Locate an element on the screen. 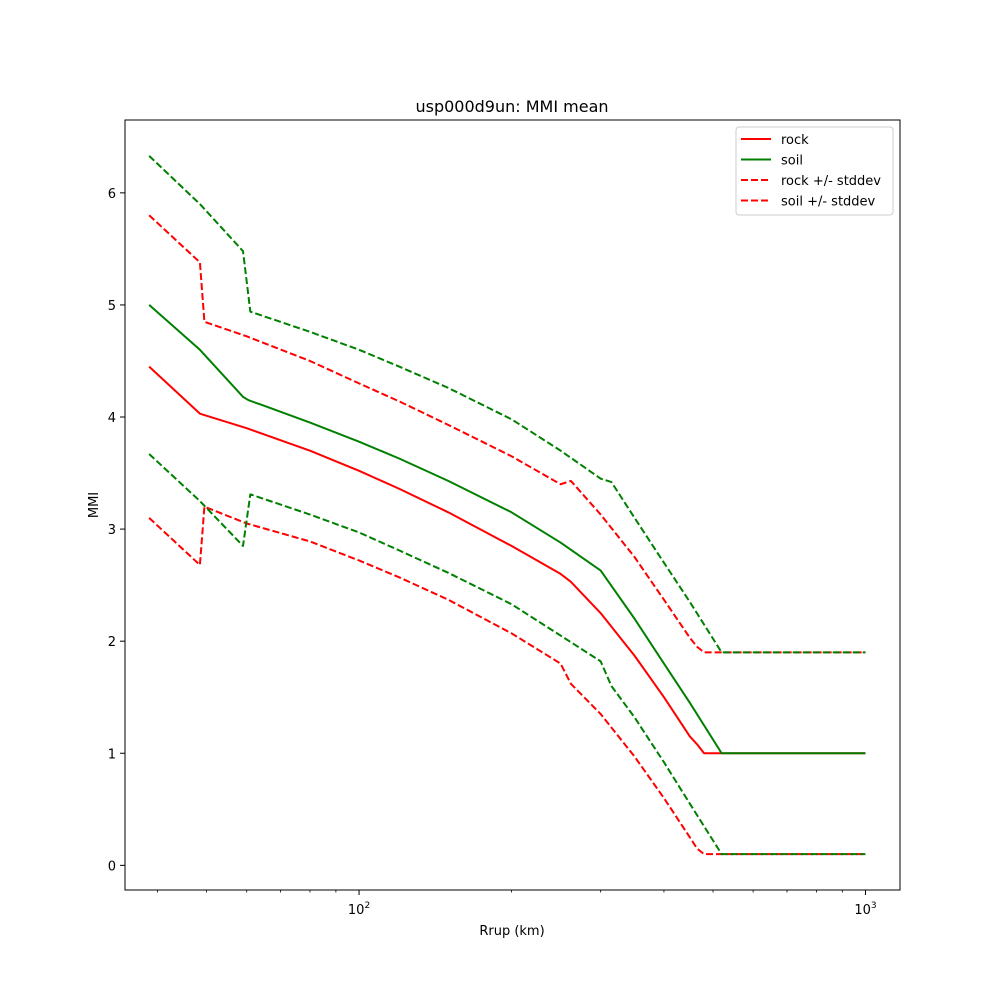 This screenshot has width=1000, height=1000. chart-title: usp000d9un: MMI mean is located at coordinates (511, 106).